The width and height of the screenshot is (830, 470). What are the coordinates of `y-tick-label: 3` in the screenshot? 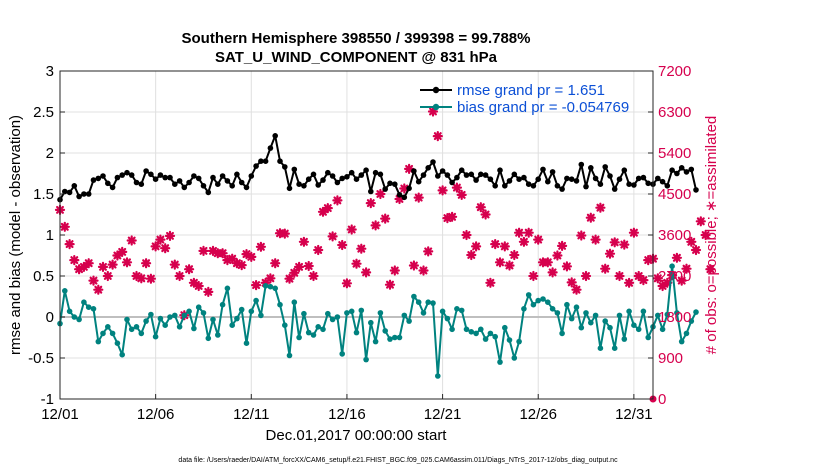 It's located at (50, 71).